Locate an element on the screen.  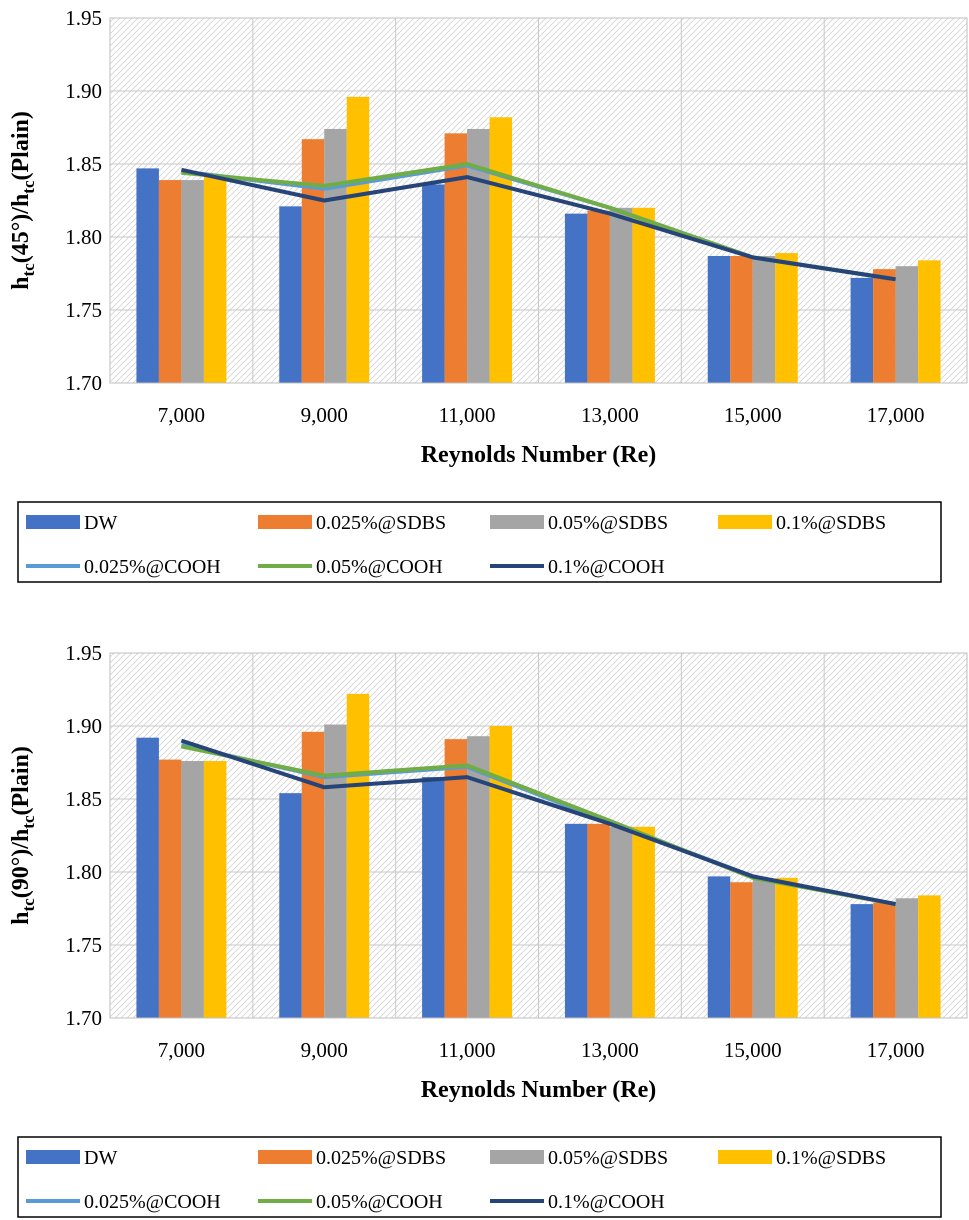
legend-box is located at coordinates (479, 1177).